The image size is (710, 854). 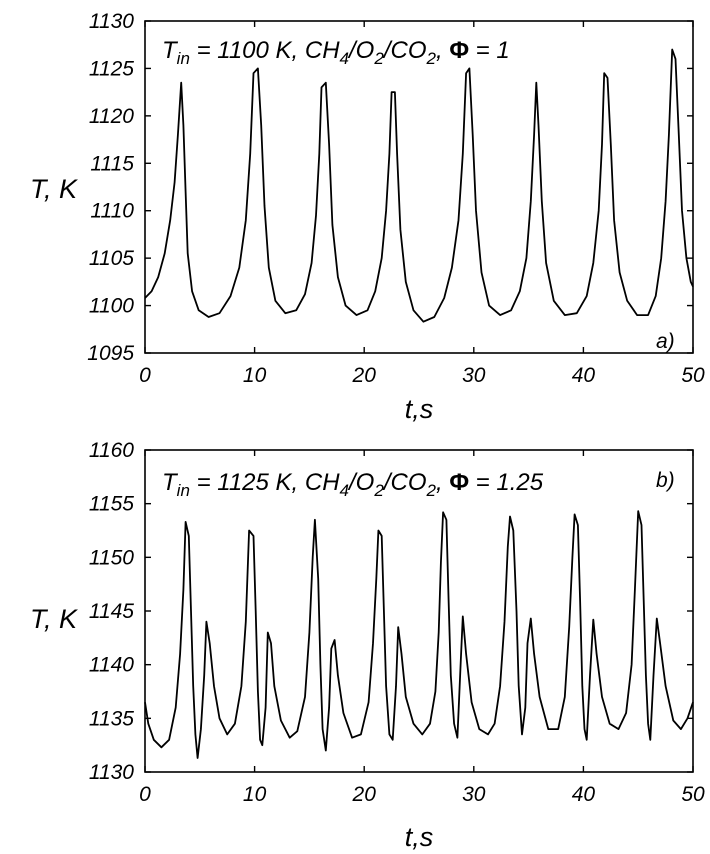 I want to click on x-tick-label-a: 40, so click(x=584, y=375).